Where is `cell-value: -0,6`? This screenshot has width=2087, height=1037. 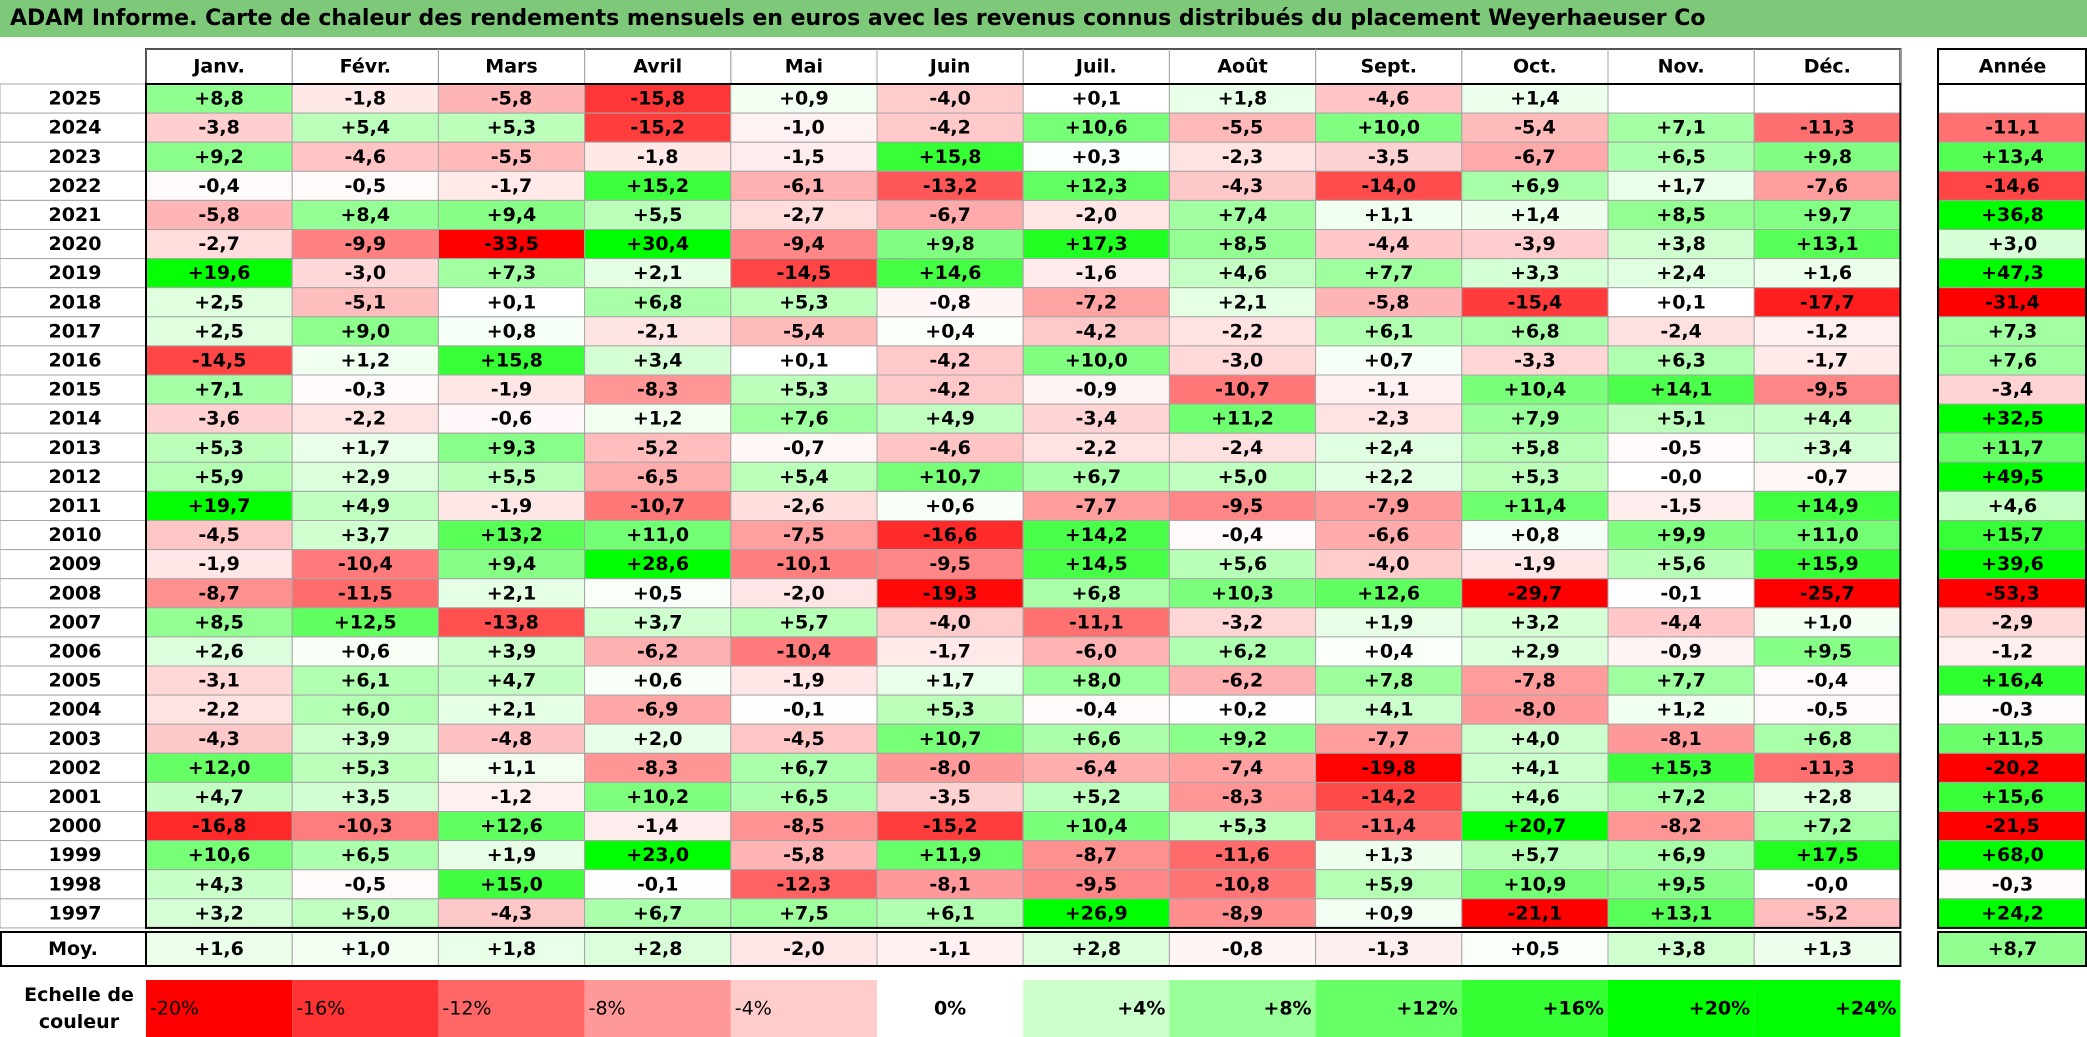
cell-value: -0,6 is located at coordinates (512, 419).